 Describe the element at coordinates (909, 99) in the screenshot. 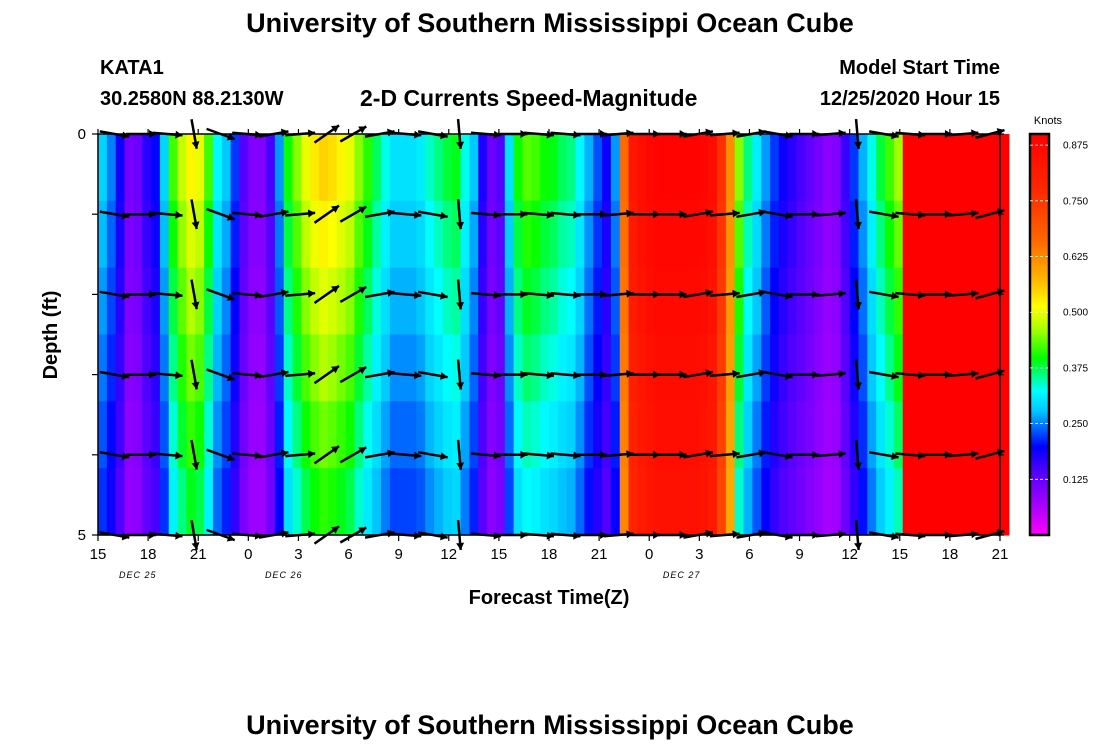

I see `model-start-time: 12/25/2020 Hour 15` at that location.